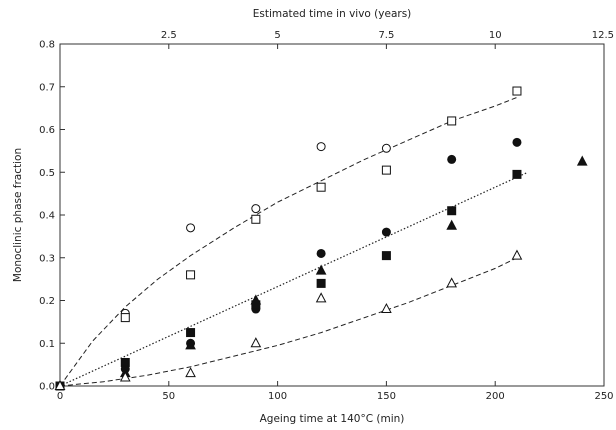 Image resolution: width=616 pixels, height=430 pixels. What do you see at coordinates (18, 215) in the screenshot?
I see `y-axis-label: Monoclinic phase fraction` at bounding box center [18, 215].